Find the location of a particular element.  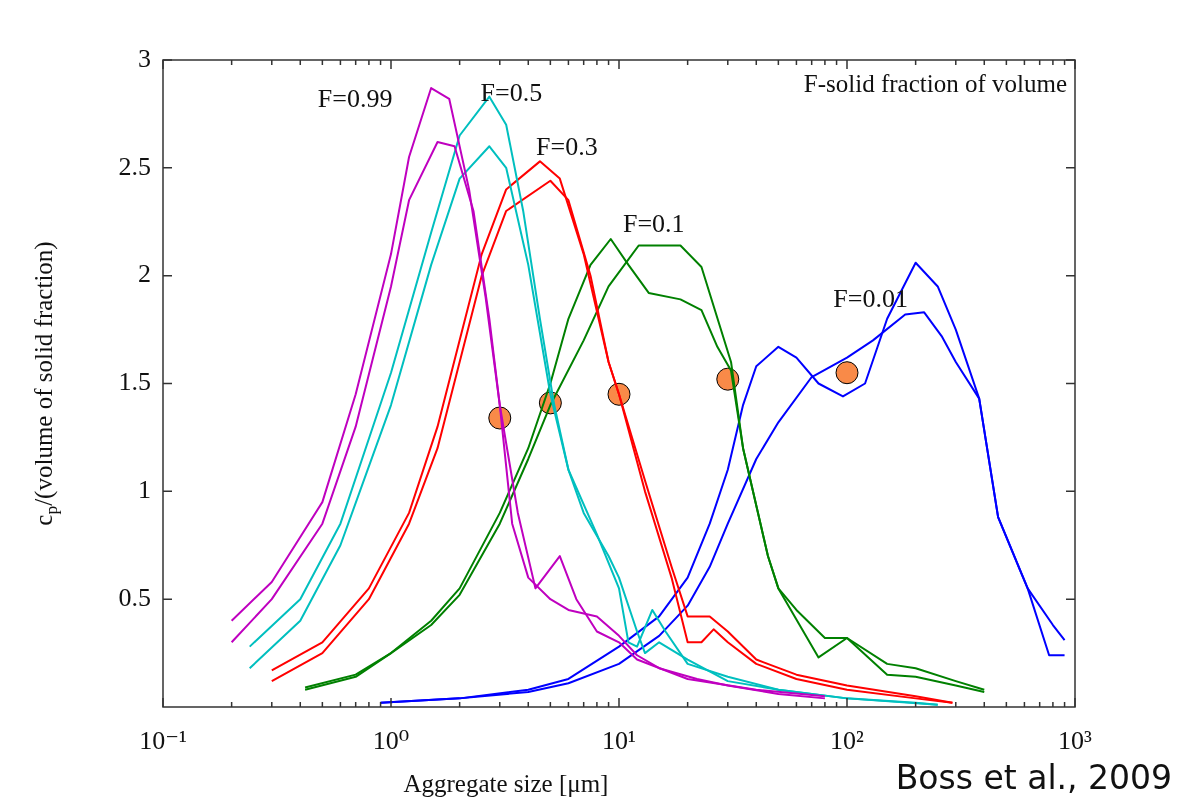

series-label: F=0.5 is located at coordinates (511, 93).